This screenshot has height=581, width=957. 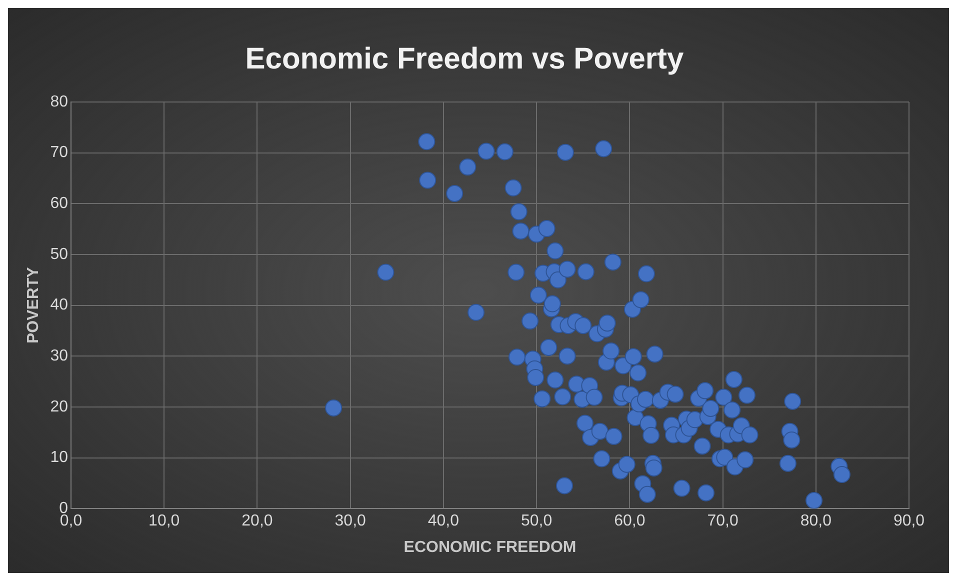 I want to click on x-tick-label: 10,0, so click(x=164, y=521).